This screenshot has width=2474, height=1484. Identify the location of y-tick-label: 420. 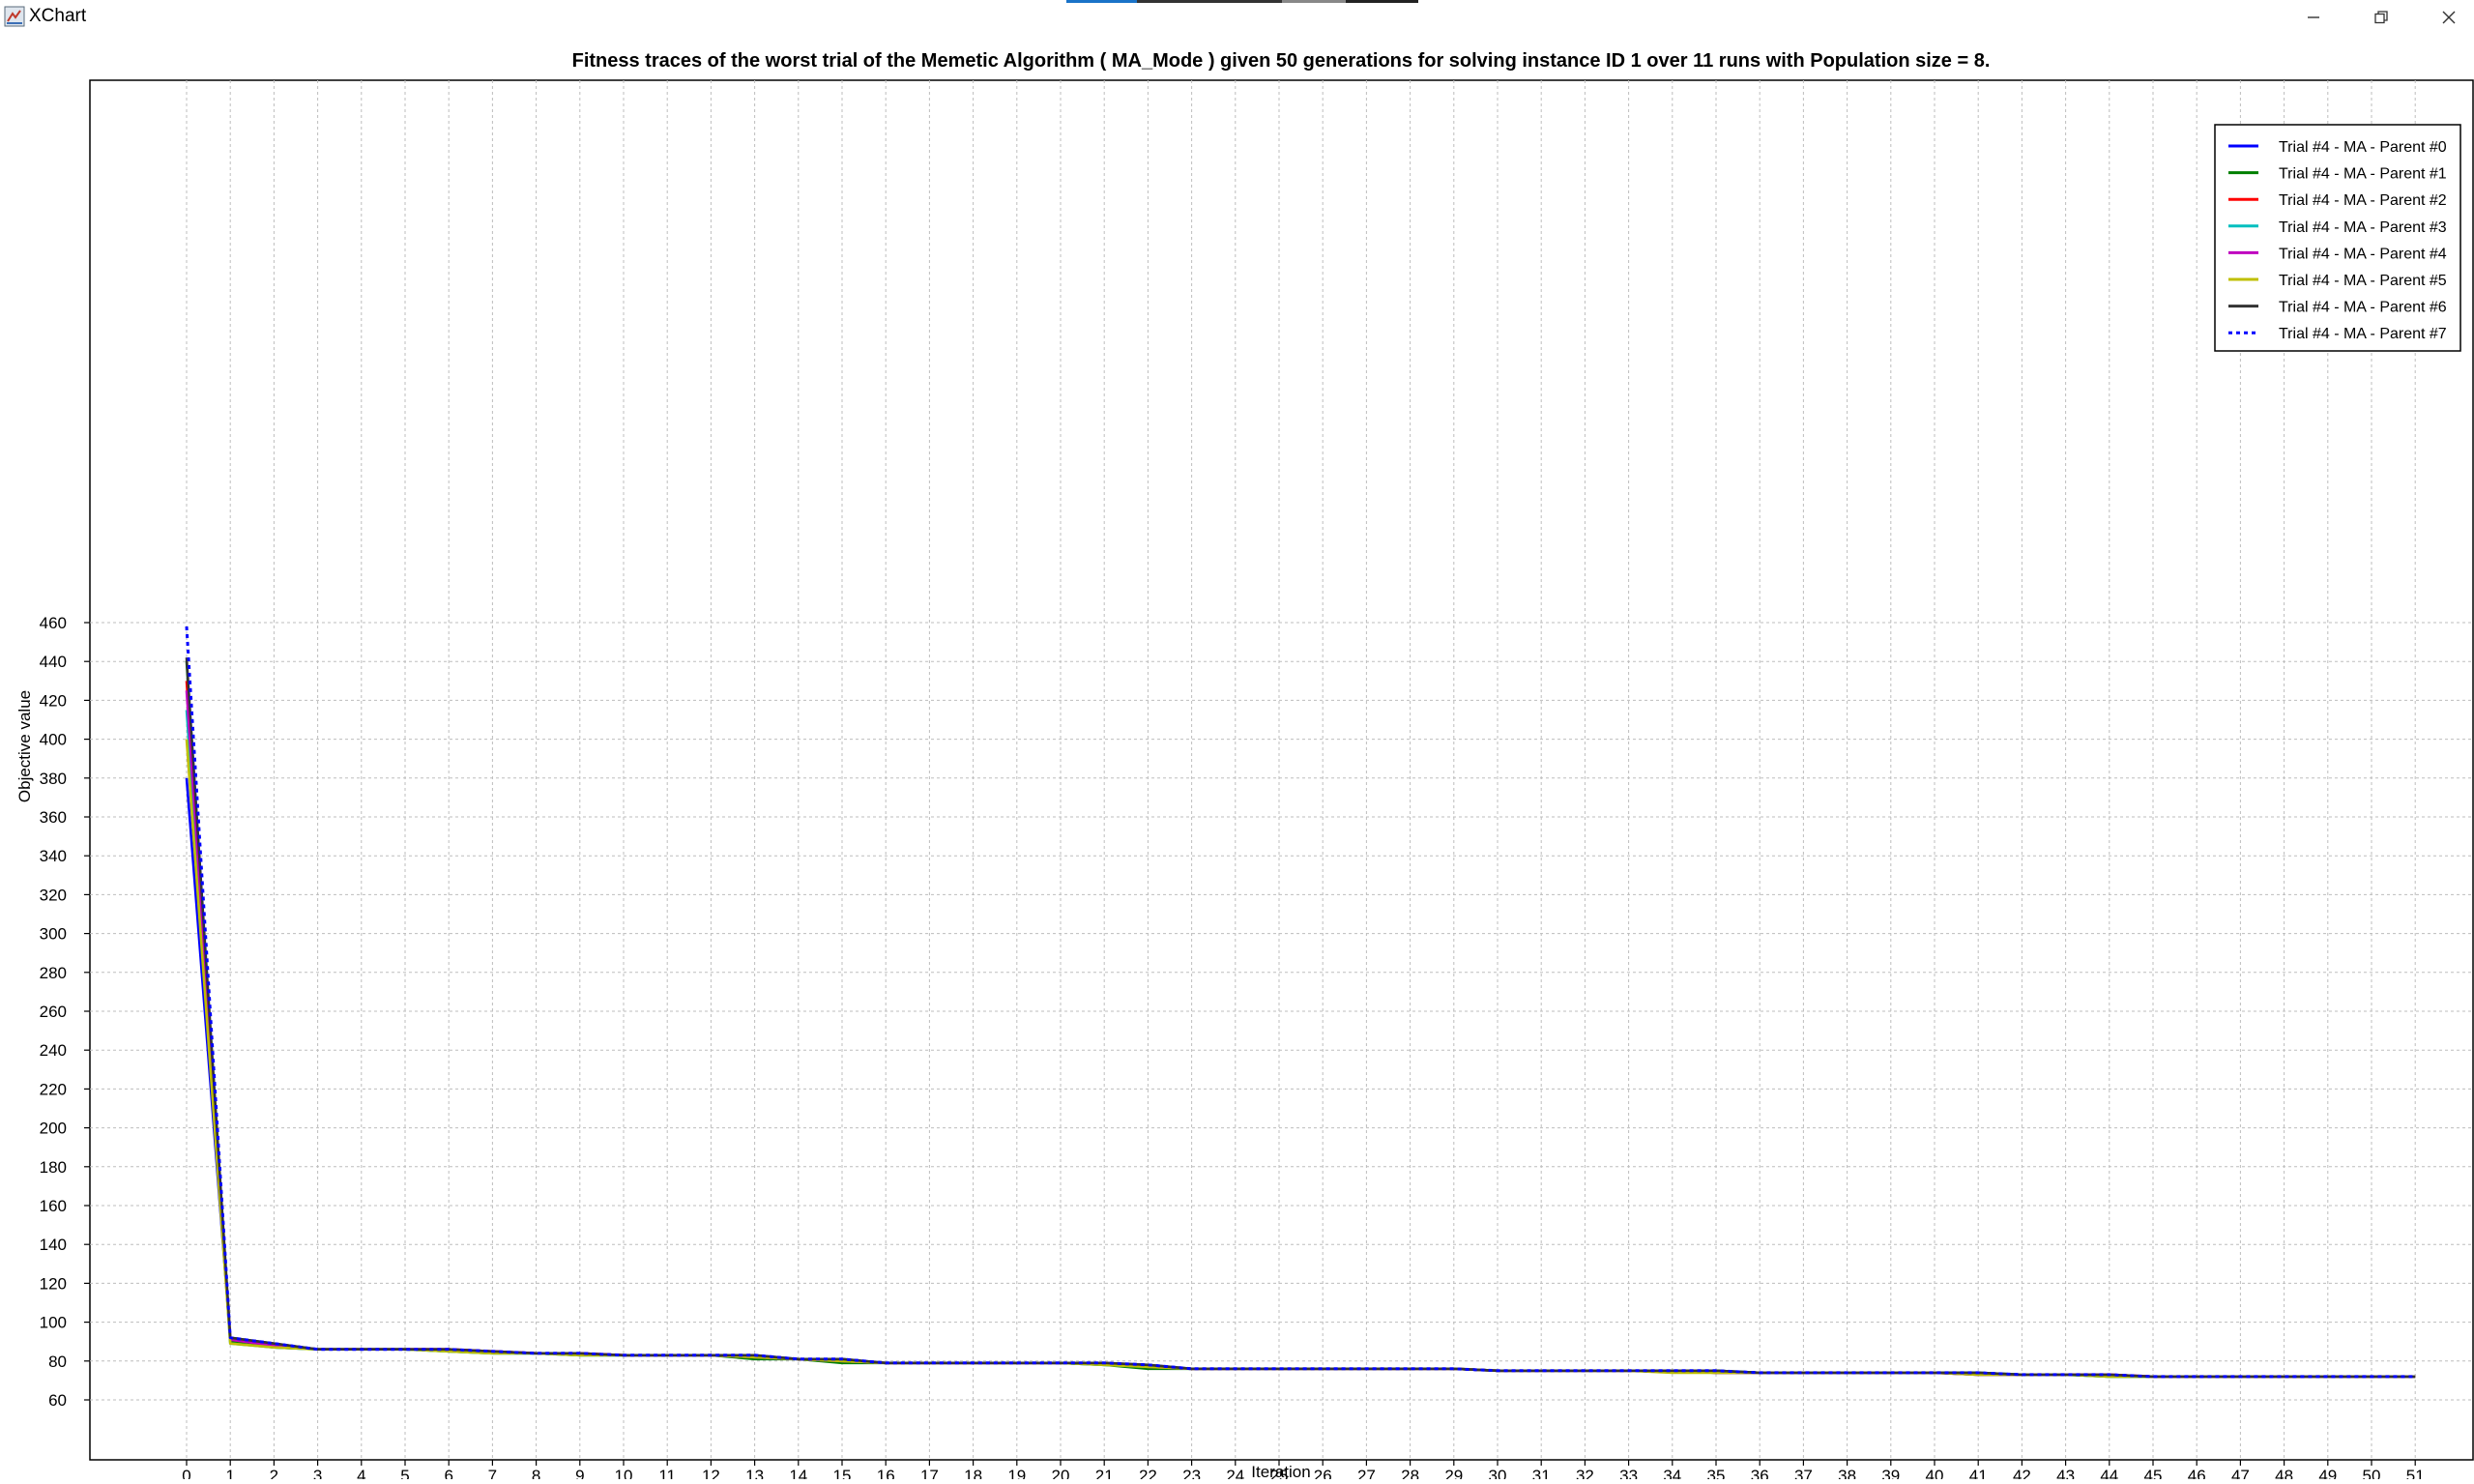
(54, 700).